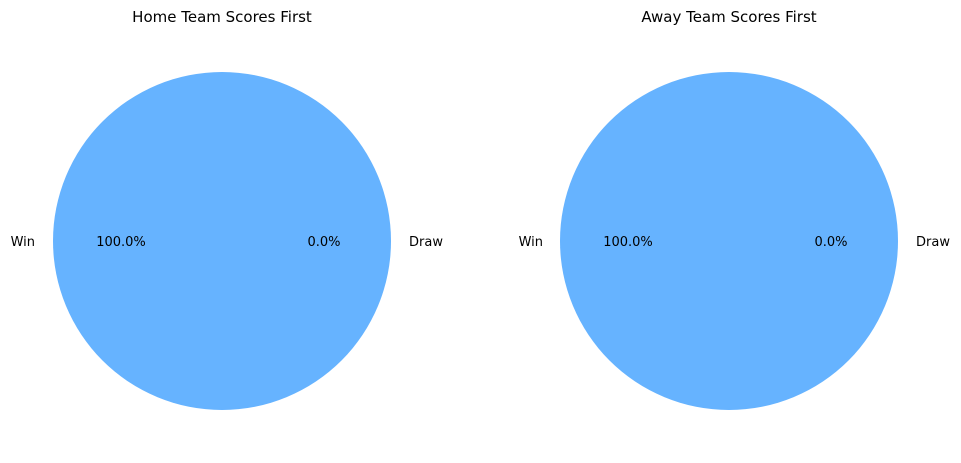 The width and height of the screenshot is (961, 463). Describe the element at coordinates (323, 242) in the screenshot. I see `home-pct-label-draw: 0.0%` at that location.